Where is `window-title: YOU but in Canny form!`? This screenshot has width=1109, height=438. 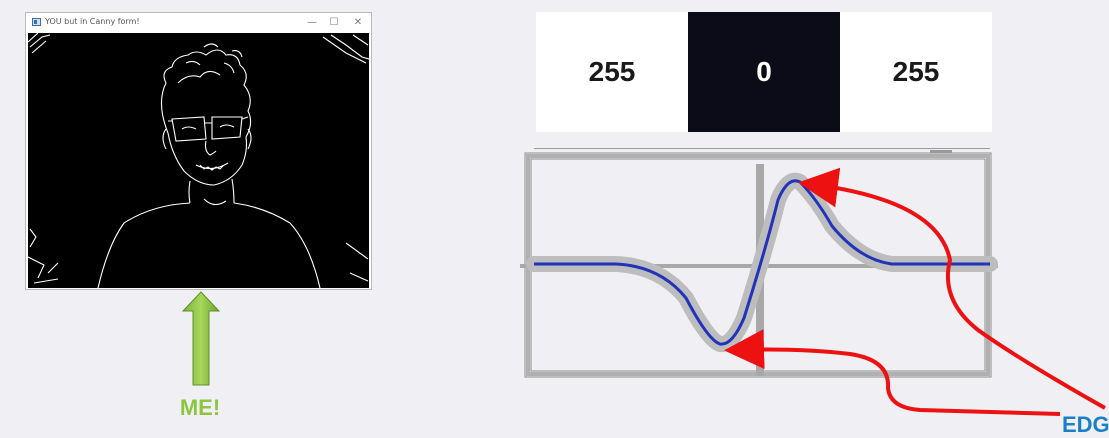 window-title: YOU but in Canny form! is located at coordinates (92, 21).